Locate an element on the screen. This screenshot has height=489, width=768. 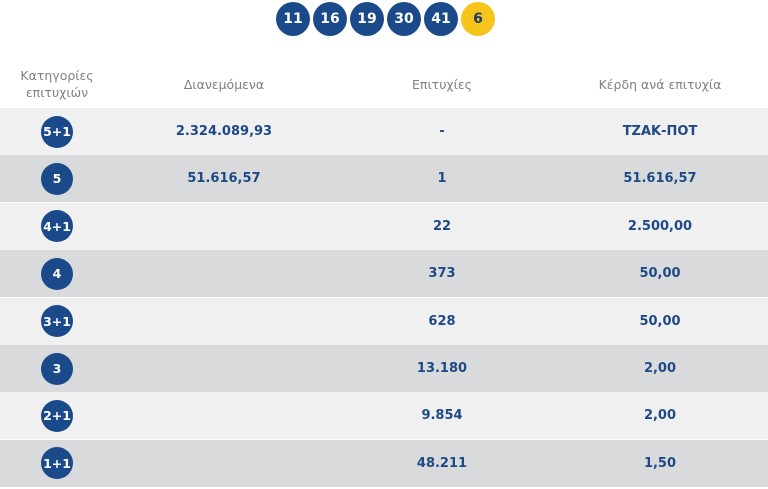
table-row: 5 51.616,57 1 51.616,57 is located at coordinates (384, 179).